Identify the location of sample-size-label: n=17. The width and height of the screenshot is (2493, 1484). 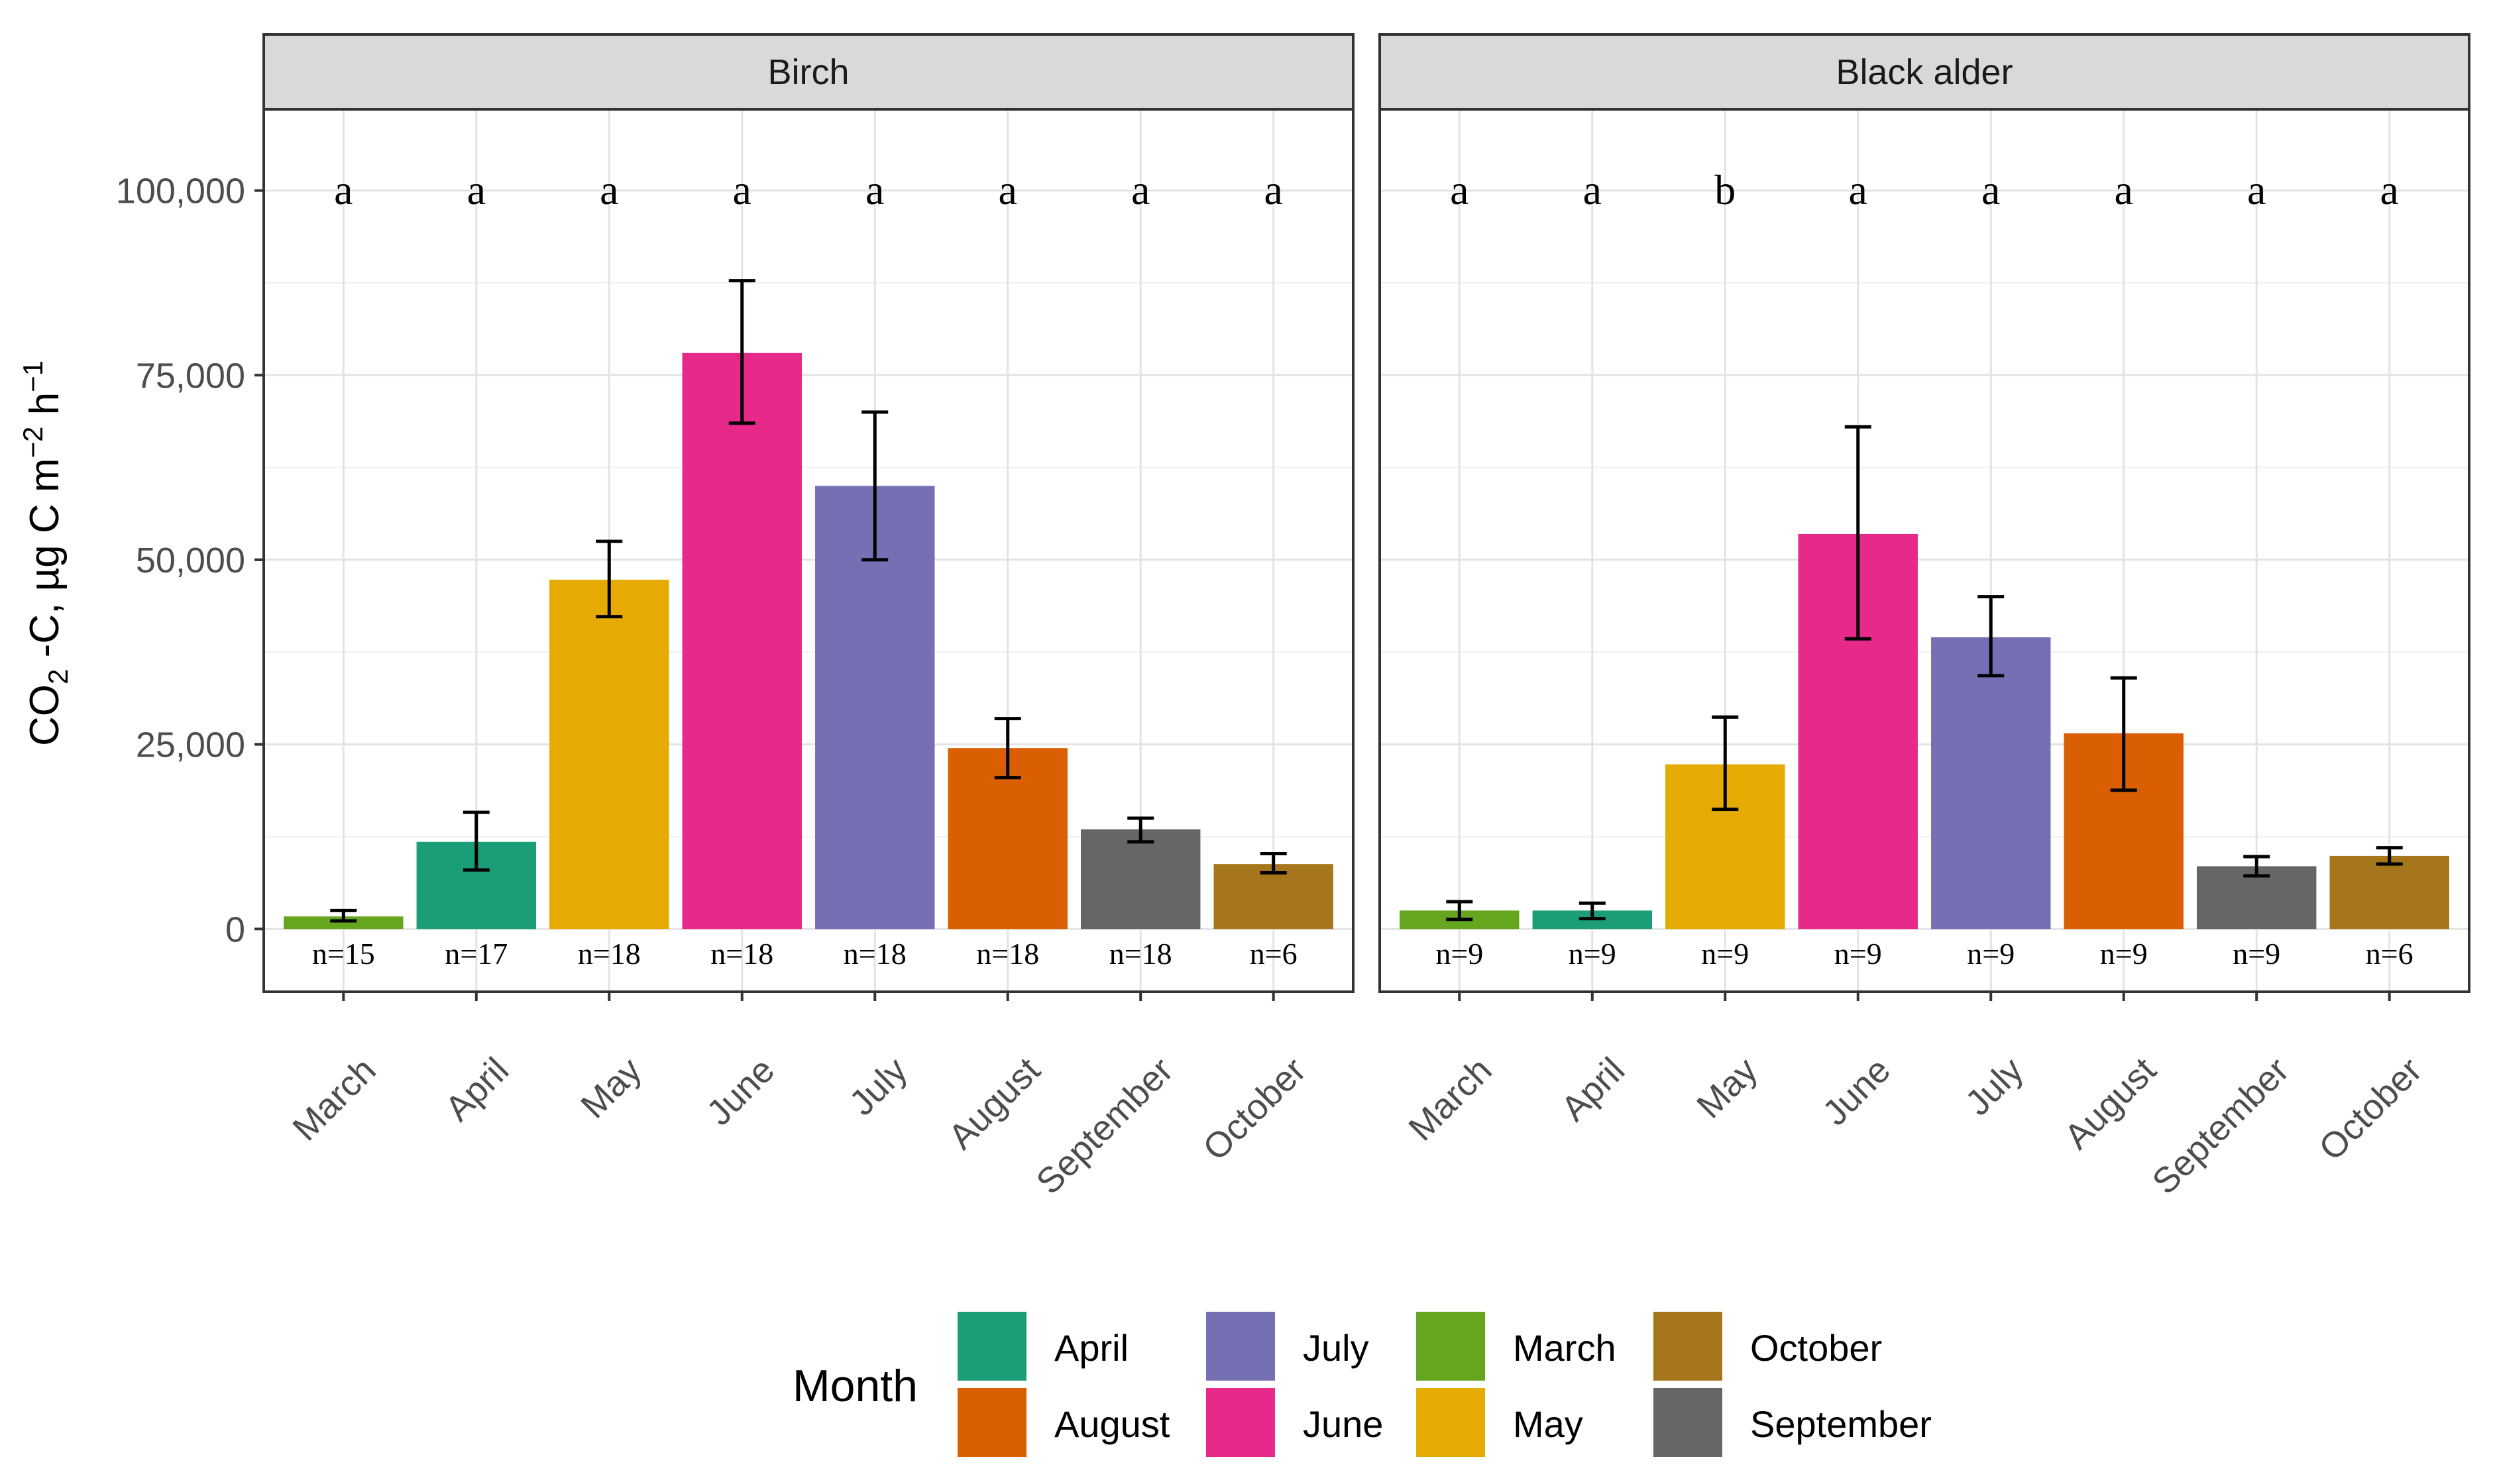
(476, 954).